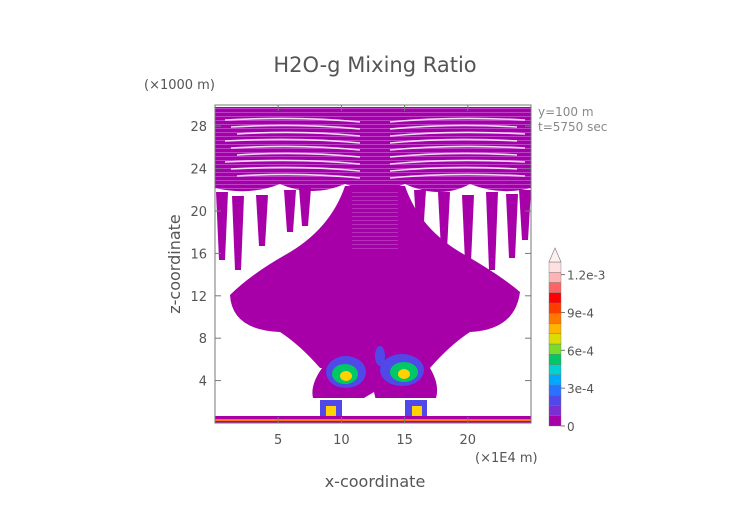 This screenshot has width=752, height=532. What do you see at coordinates (373, 420) in the screenshot?
I see `surface-peak` at bounding box center [373, 420].